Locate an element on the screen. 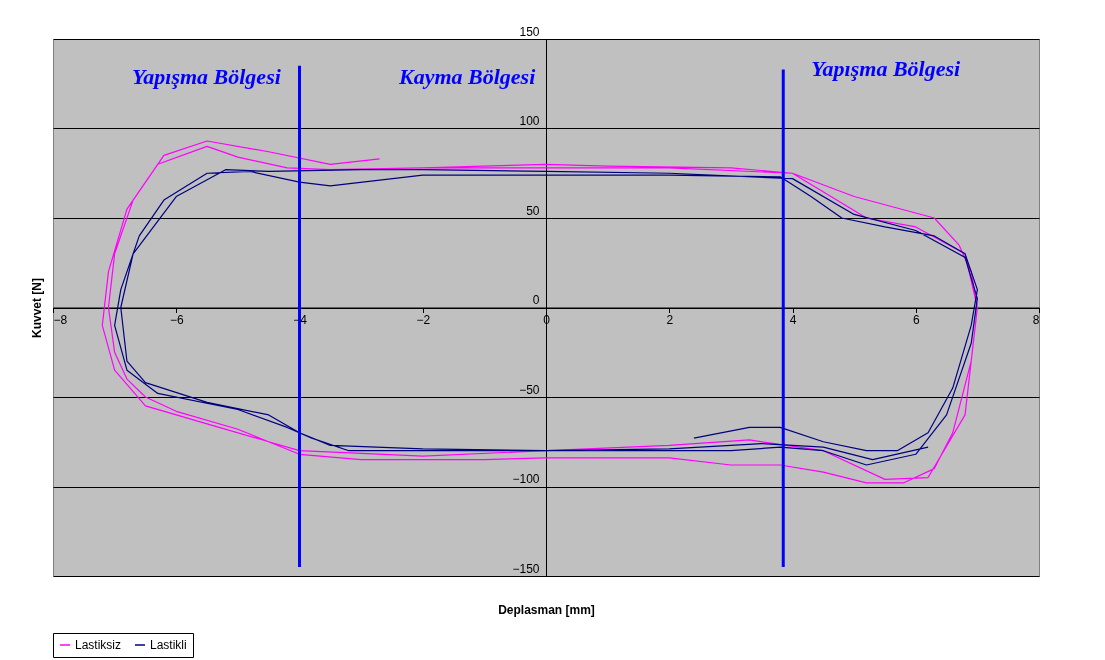 The width and height of the screenshot is (1105, 660). y-tick-label: −150 is located at coordinates (526, 568).